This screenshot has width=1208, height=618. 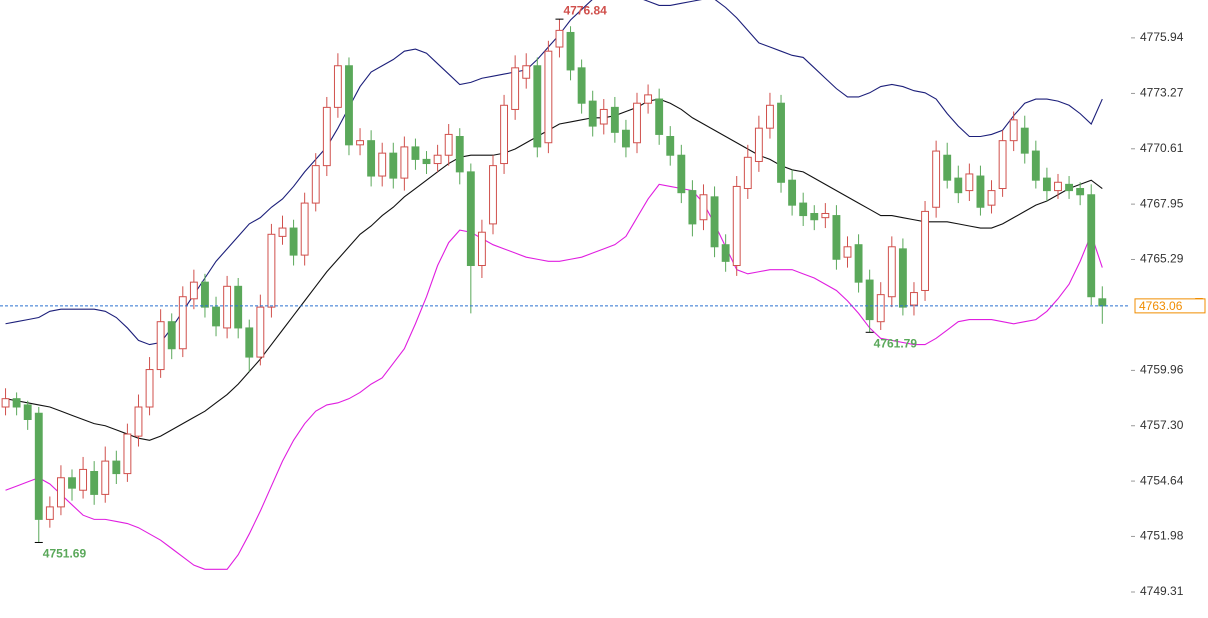 What do you see at coordinates (896, 343) in the screenshot?
I see `extreme-label: 4761.79` at bounding box center [896, 343].